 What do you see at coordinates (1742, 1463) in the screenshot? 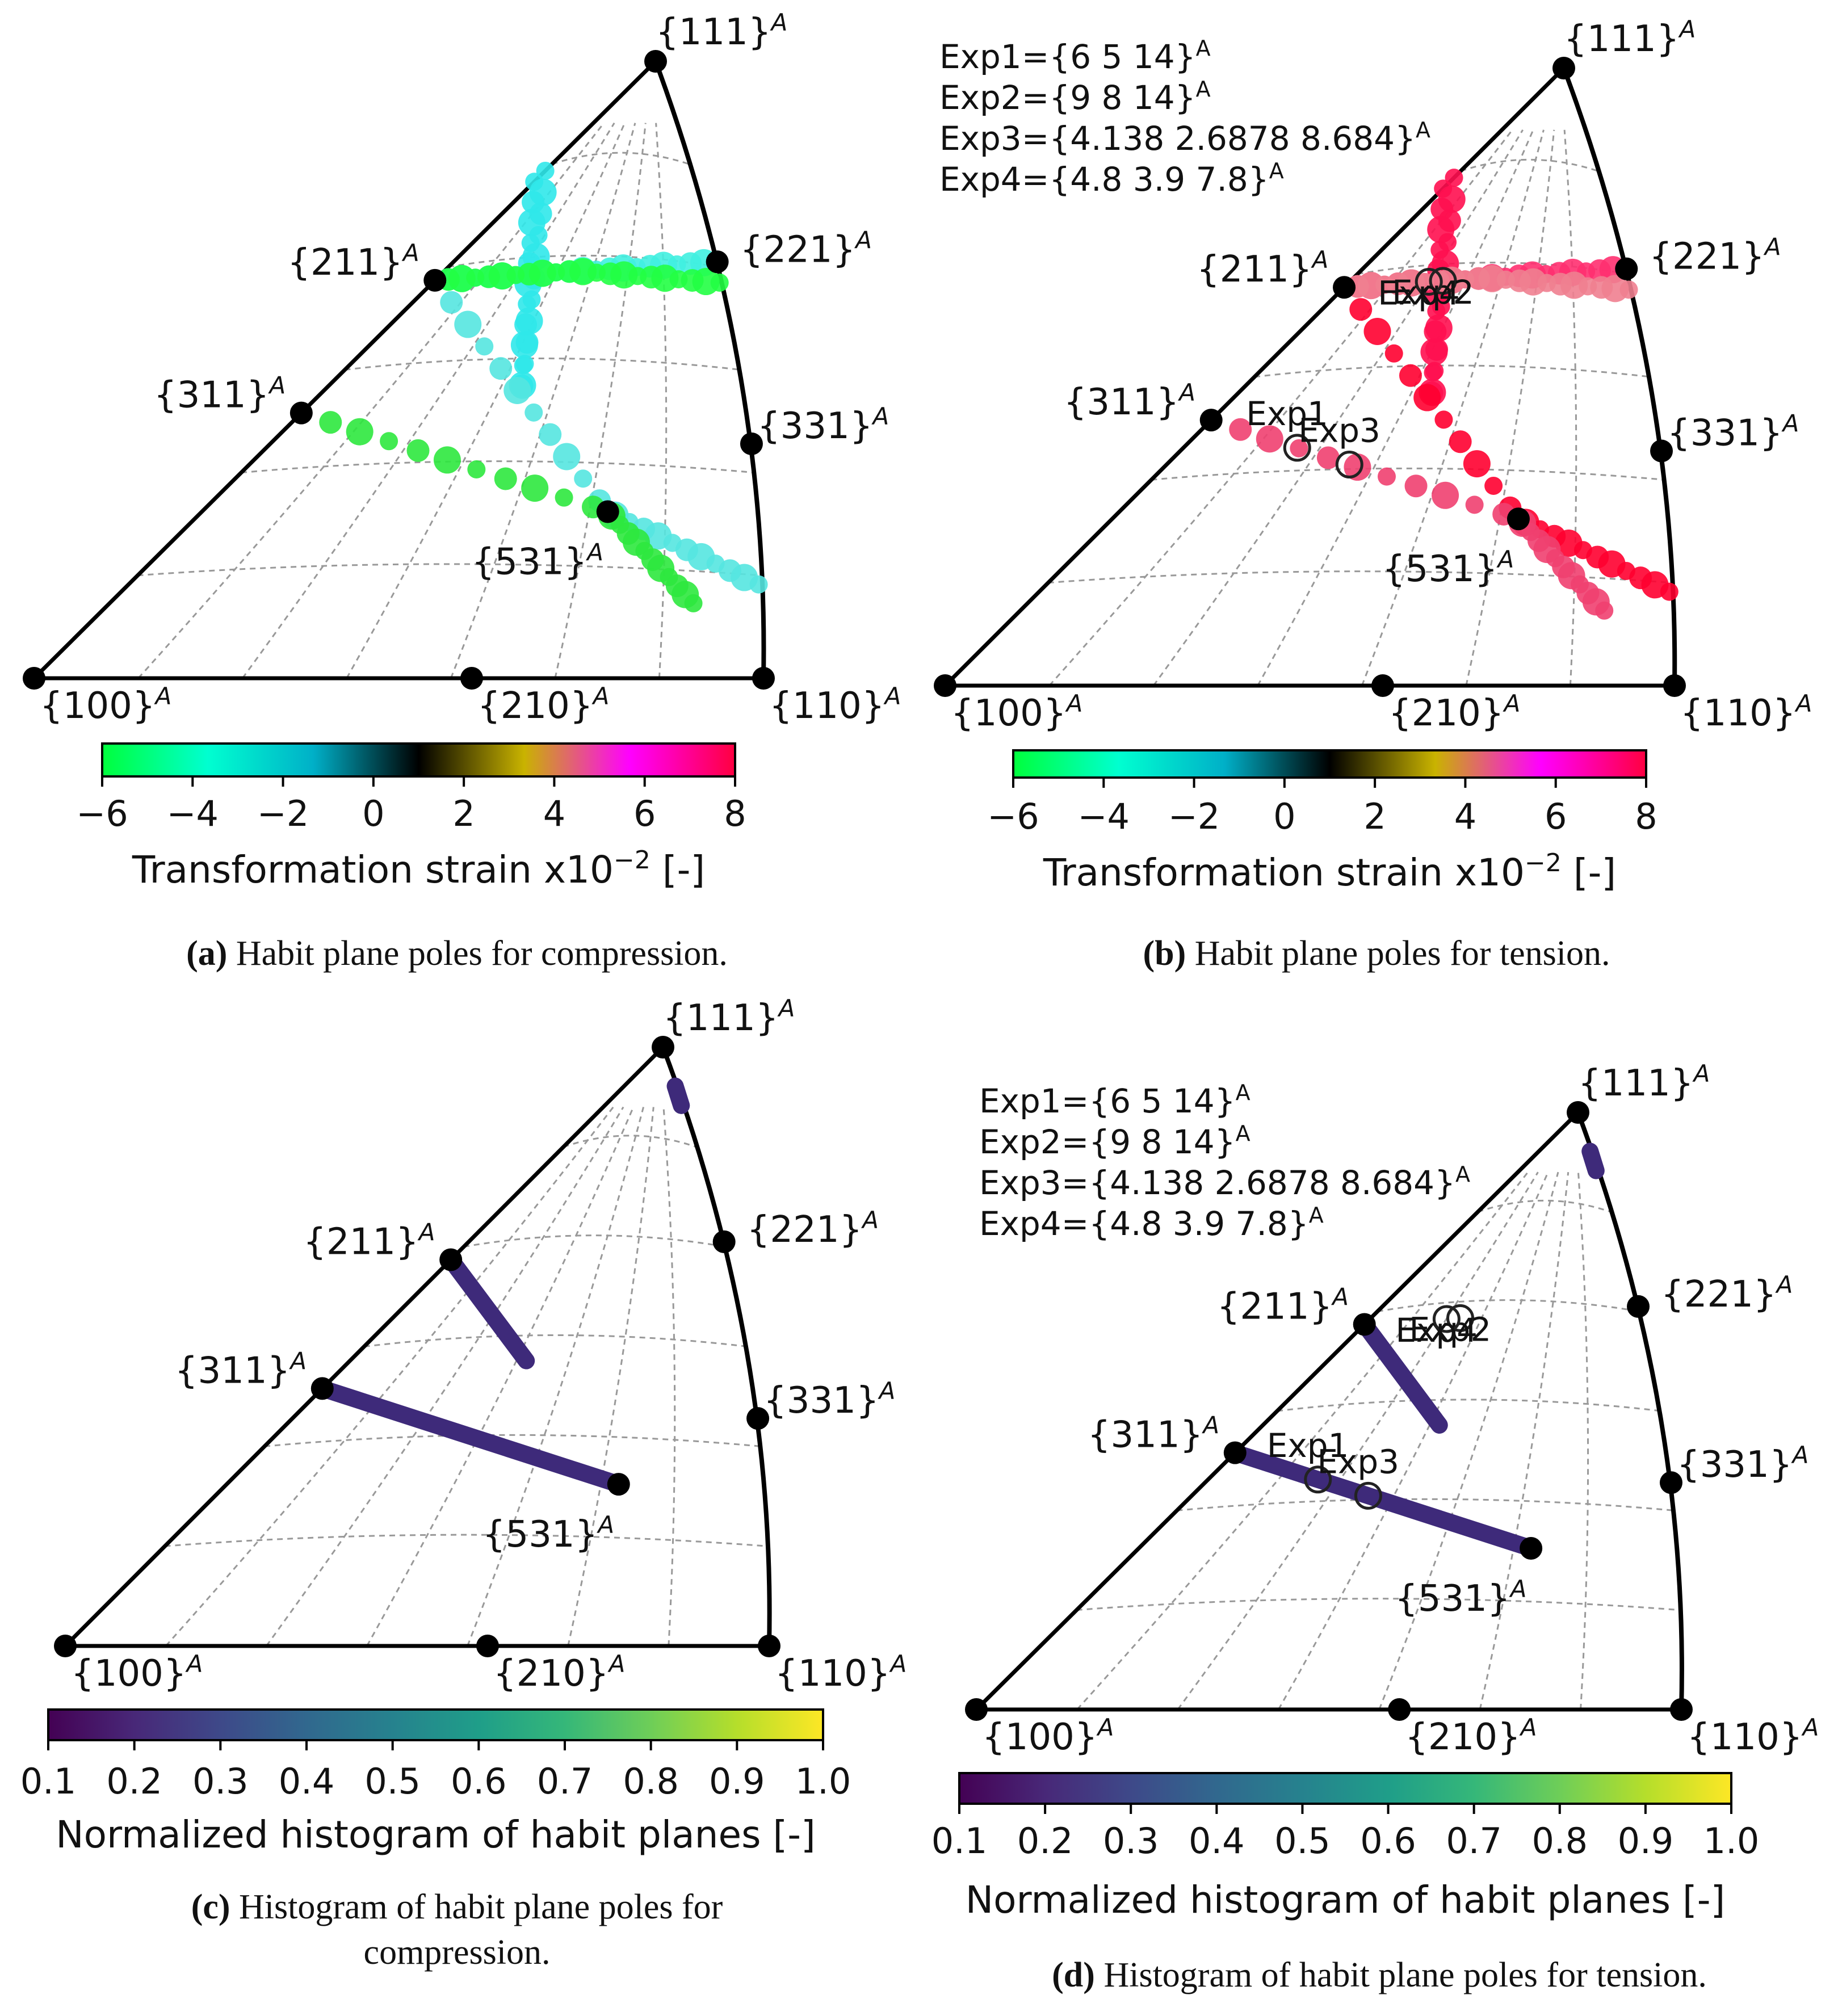
I see `pole-label: {331}A` at bounding box center [1742, 1463].